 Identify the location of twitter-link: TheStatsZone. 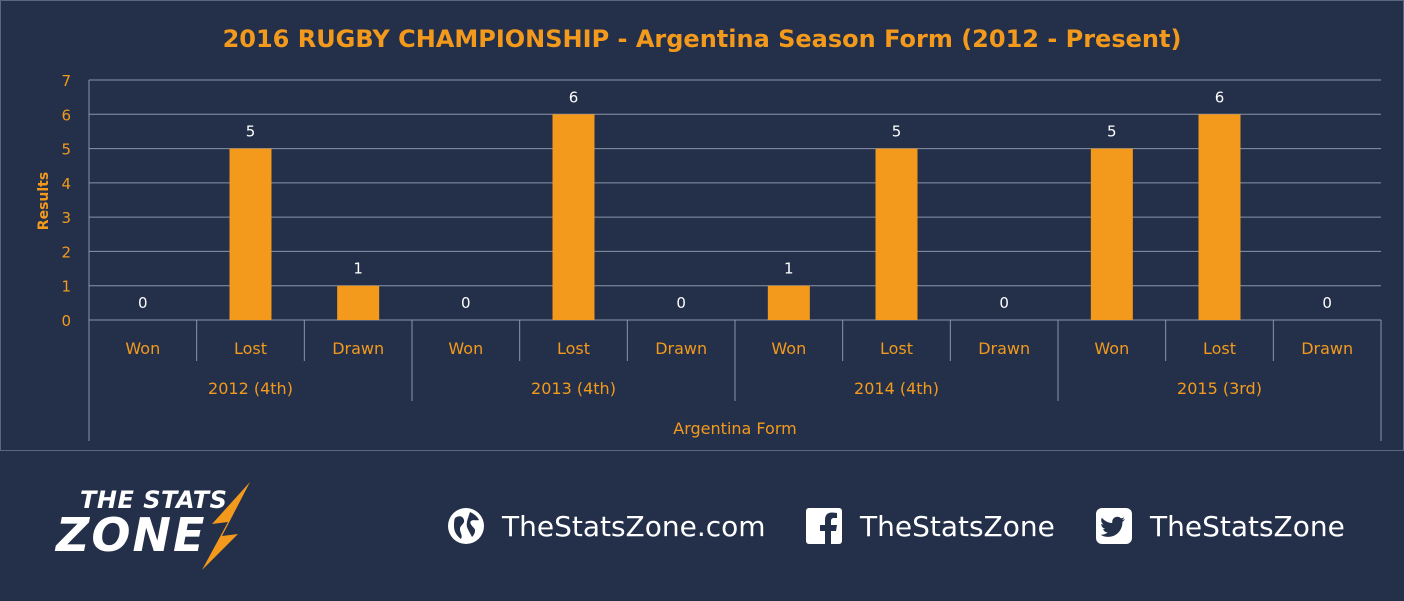
(1219, 526).